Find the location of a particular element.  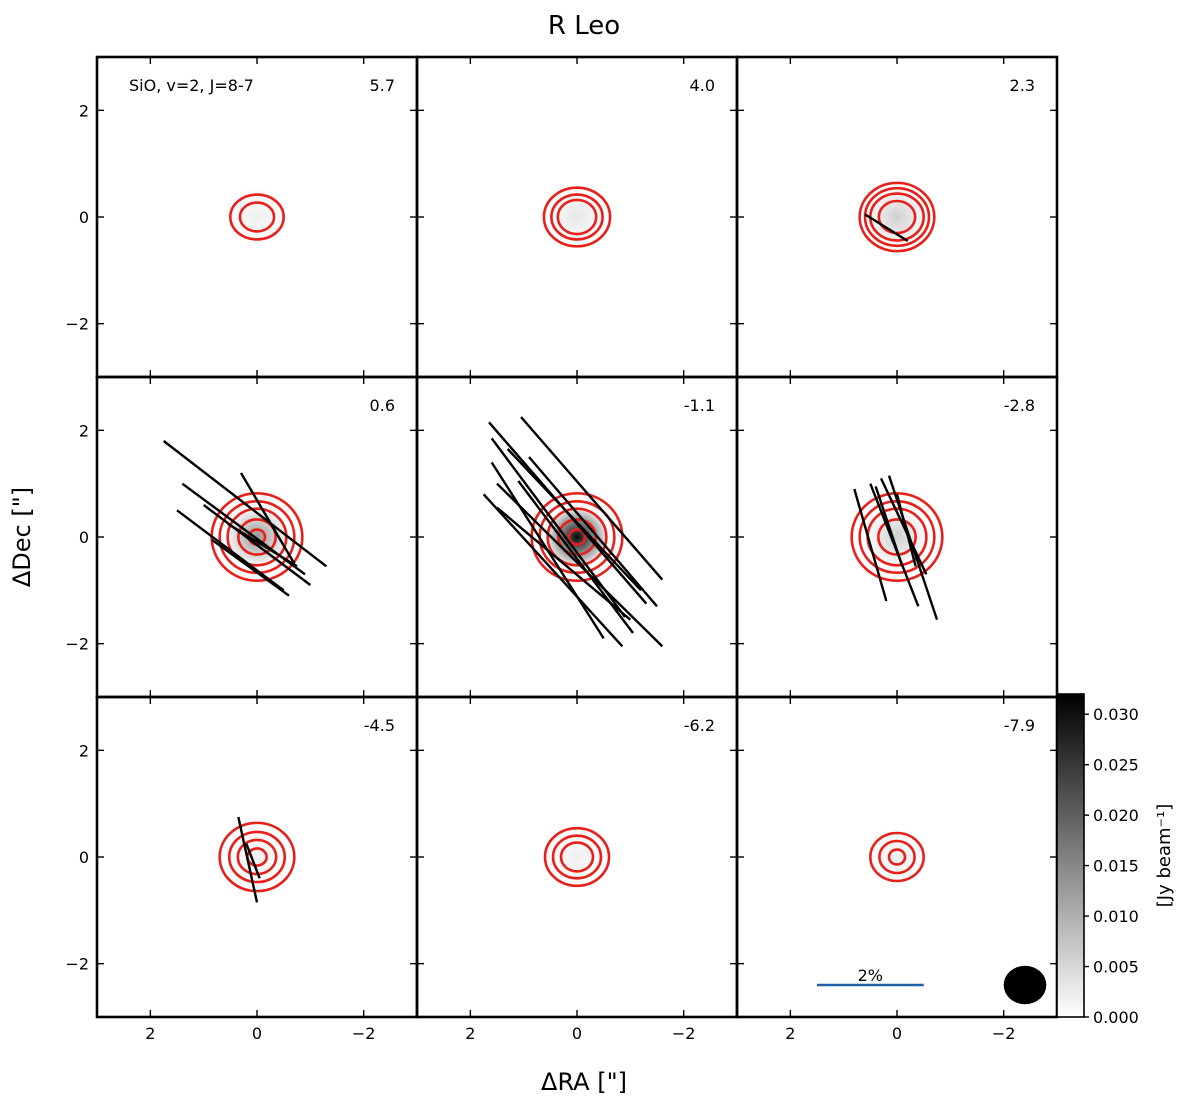

velocity-label: -4.5 is located at coordinates (379, 725).